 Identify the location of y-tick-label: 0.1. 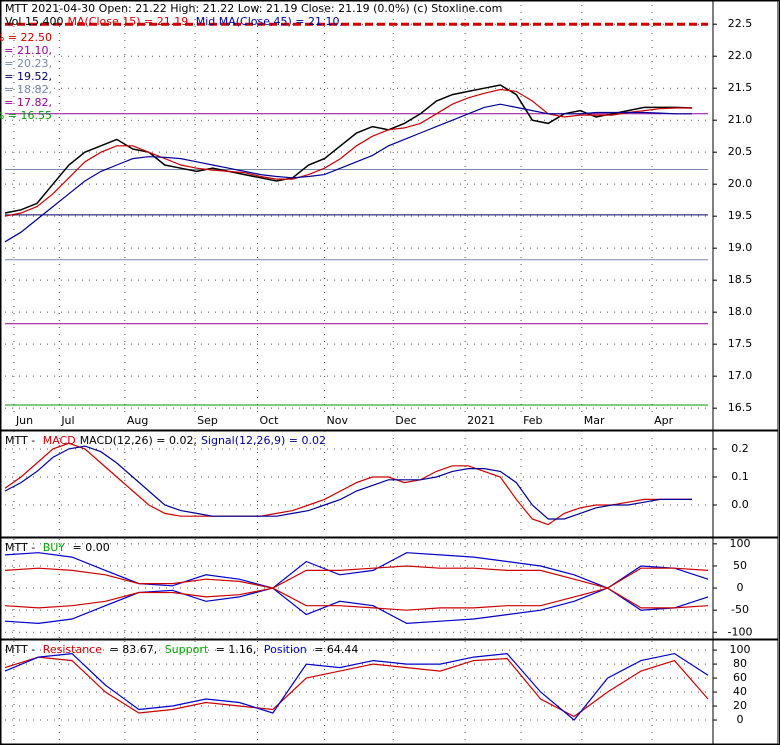
(740, 476).